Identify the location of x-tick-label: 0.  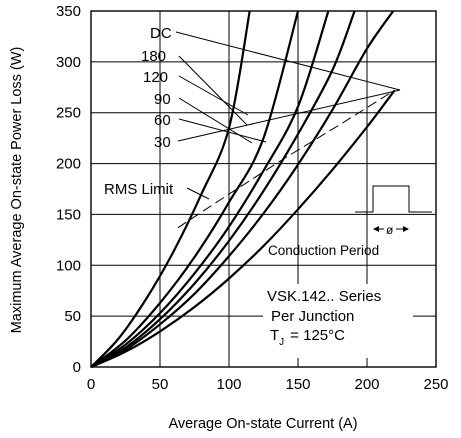
(91, 384).